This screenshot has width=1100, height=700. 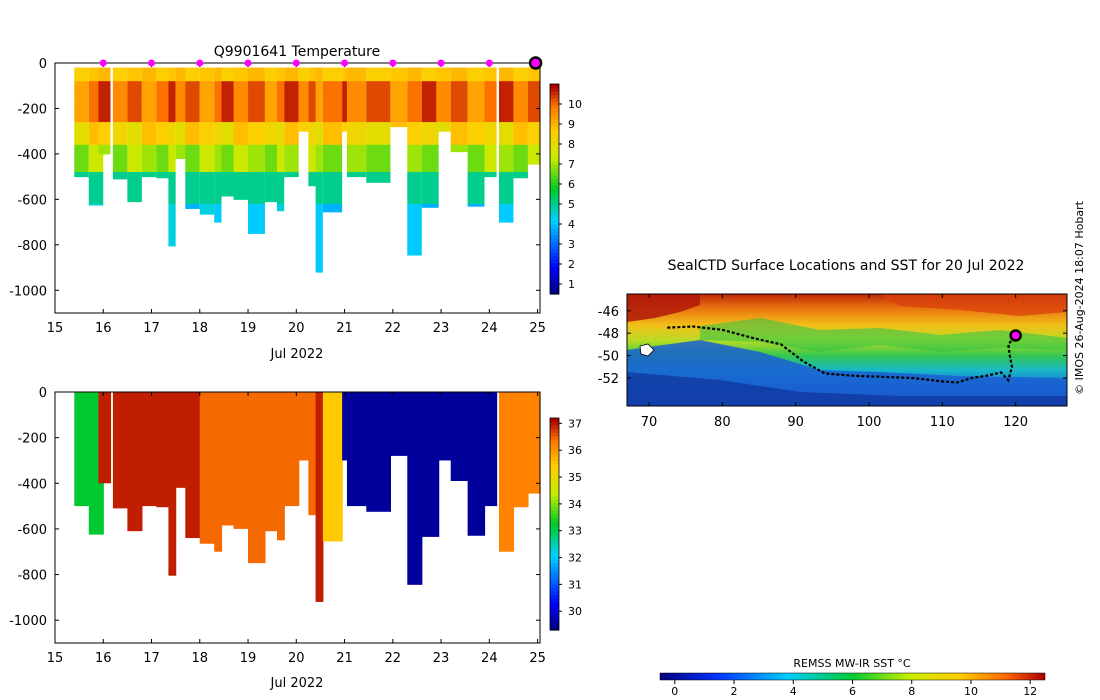 I want to click on x-tick-label: 22, so click(x=393, y=658).